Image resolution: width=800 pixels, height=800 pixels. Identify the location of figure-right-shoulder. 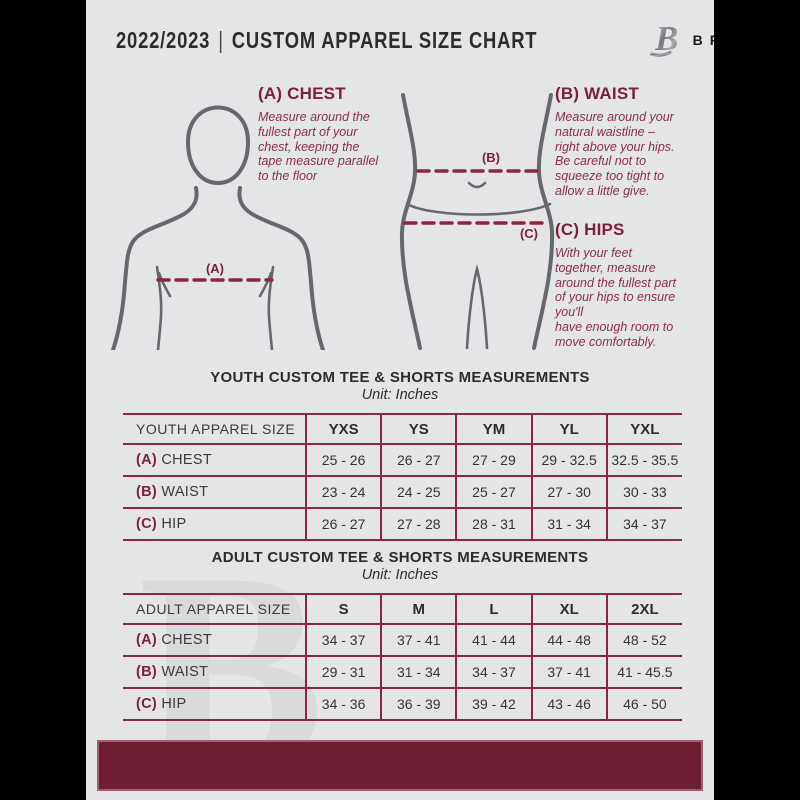
(281, 268).